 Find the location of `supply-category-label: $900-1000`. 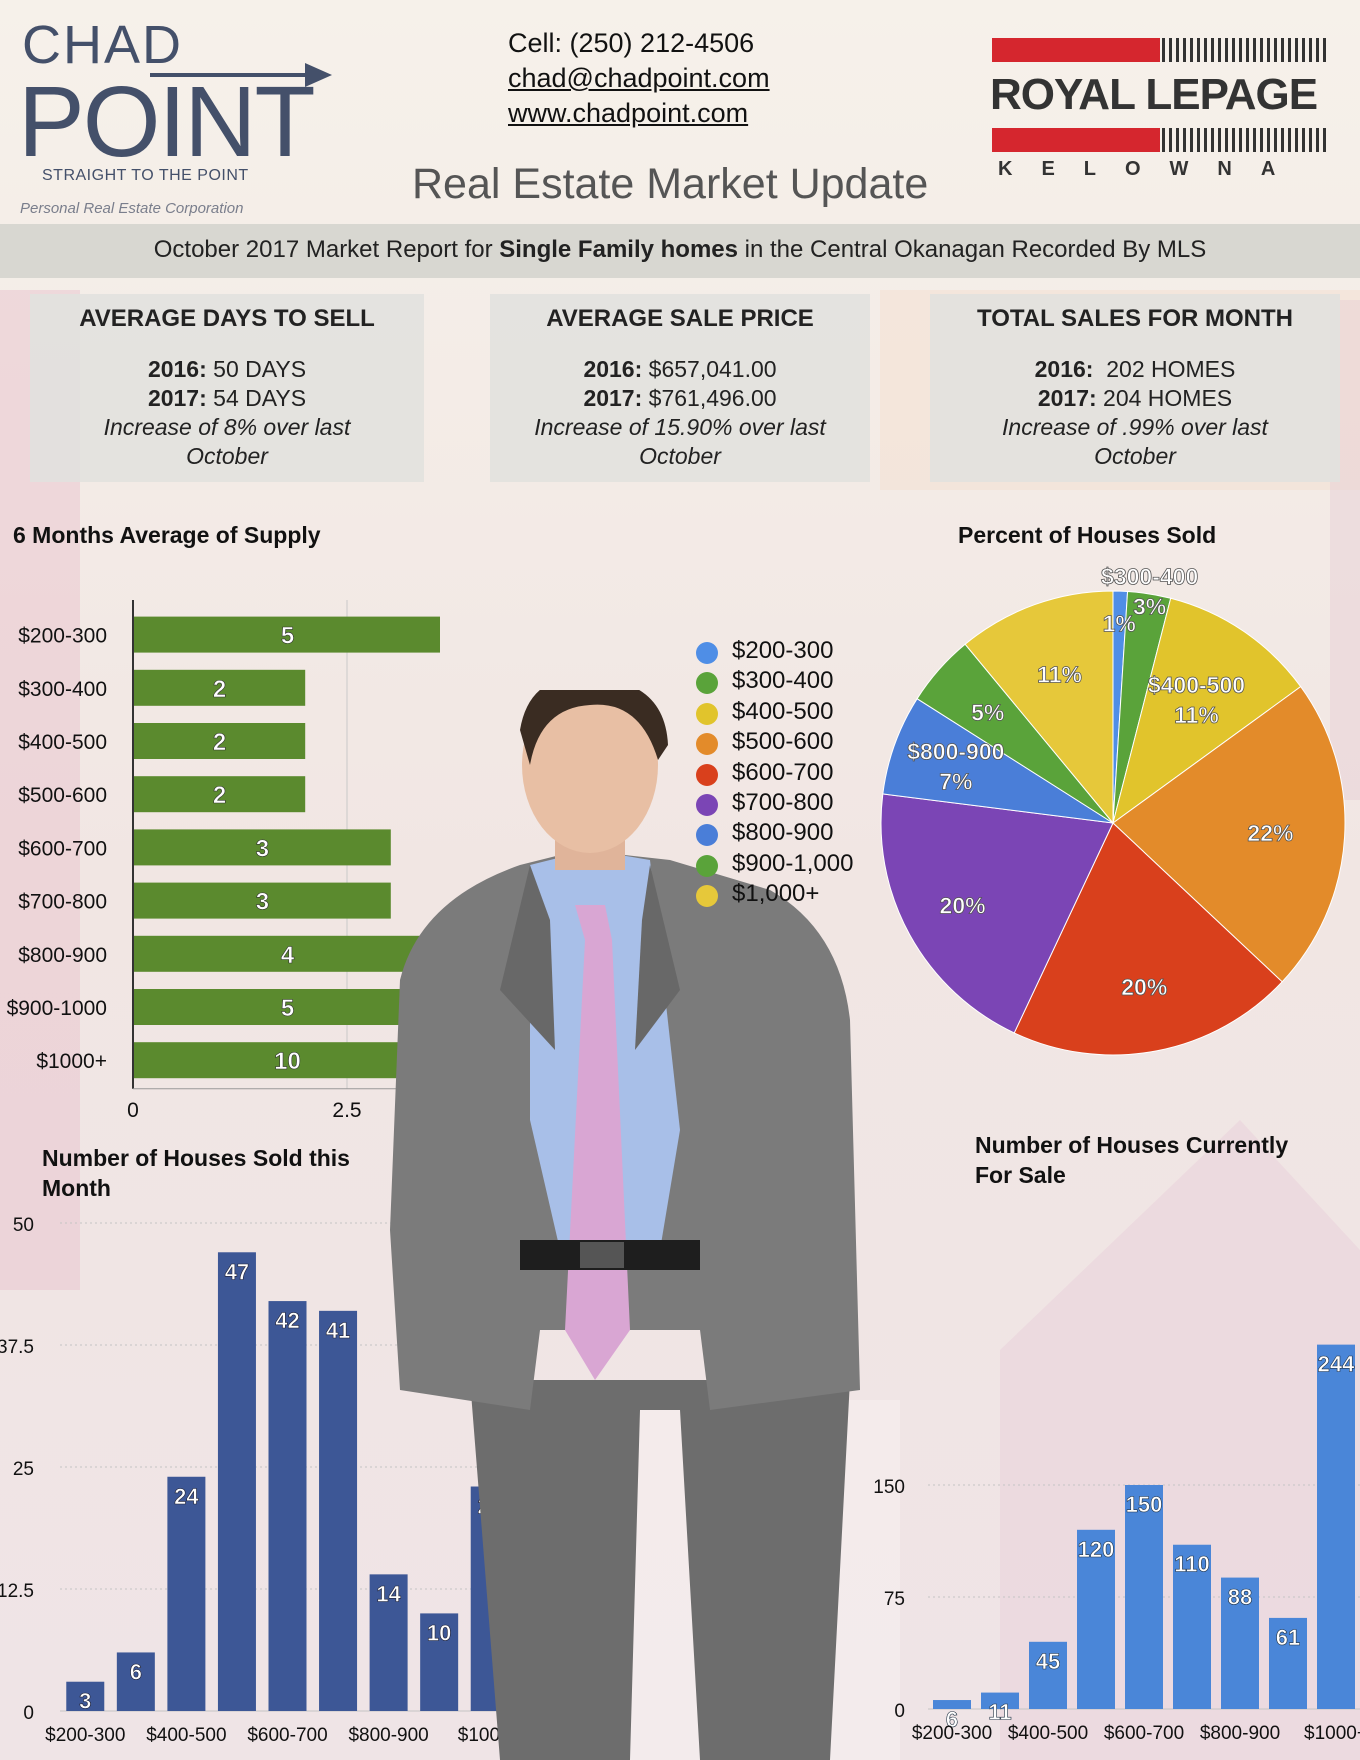

supply-category-label: $900-1000 is located at coordinates (57, 1008).